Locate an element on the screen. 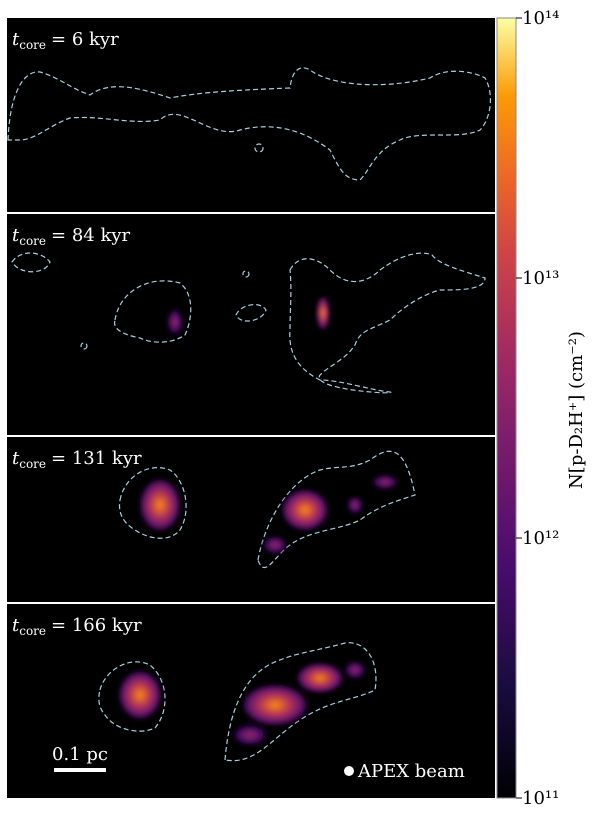 Image resolution: width=598 pixels, height=822 pixels. panel-label: tcore = 166 kyr is located at coordinates (77, 626).